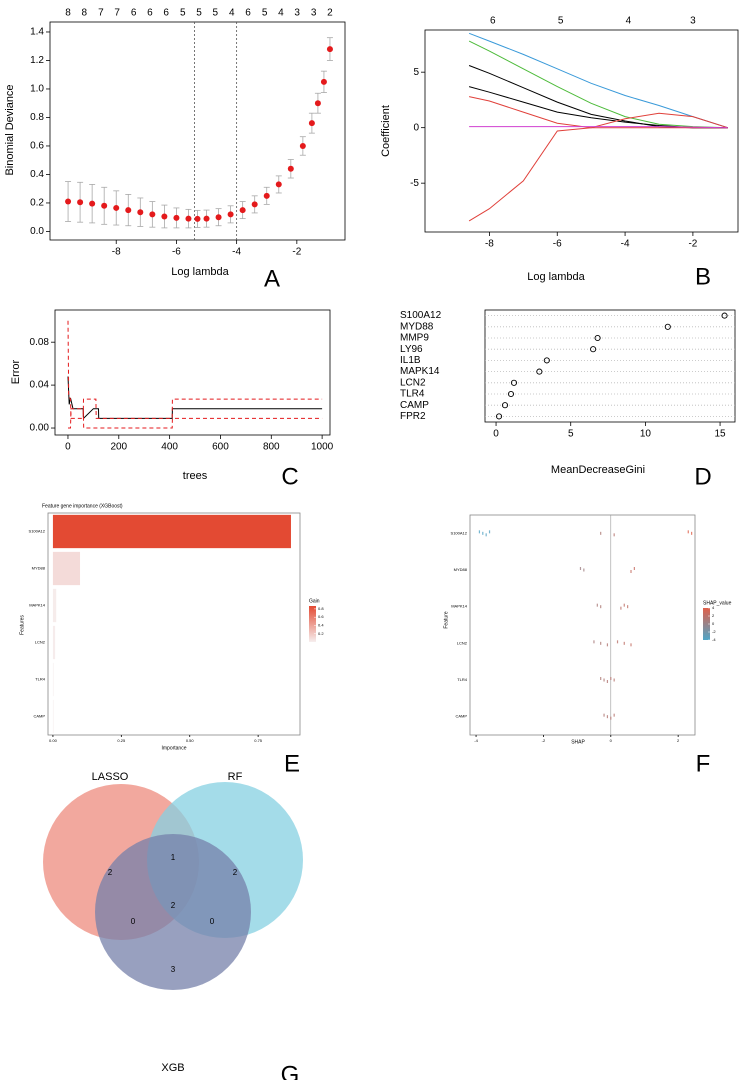 The height and width of the screenshot is (1080, 743). What do you see at coordinates (330, 13) in the screenshot?
I see `top-axis-label: 2` at bounding box center [330, 13].